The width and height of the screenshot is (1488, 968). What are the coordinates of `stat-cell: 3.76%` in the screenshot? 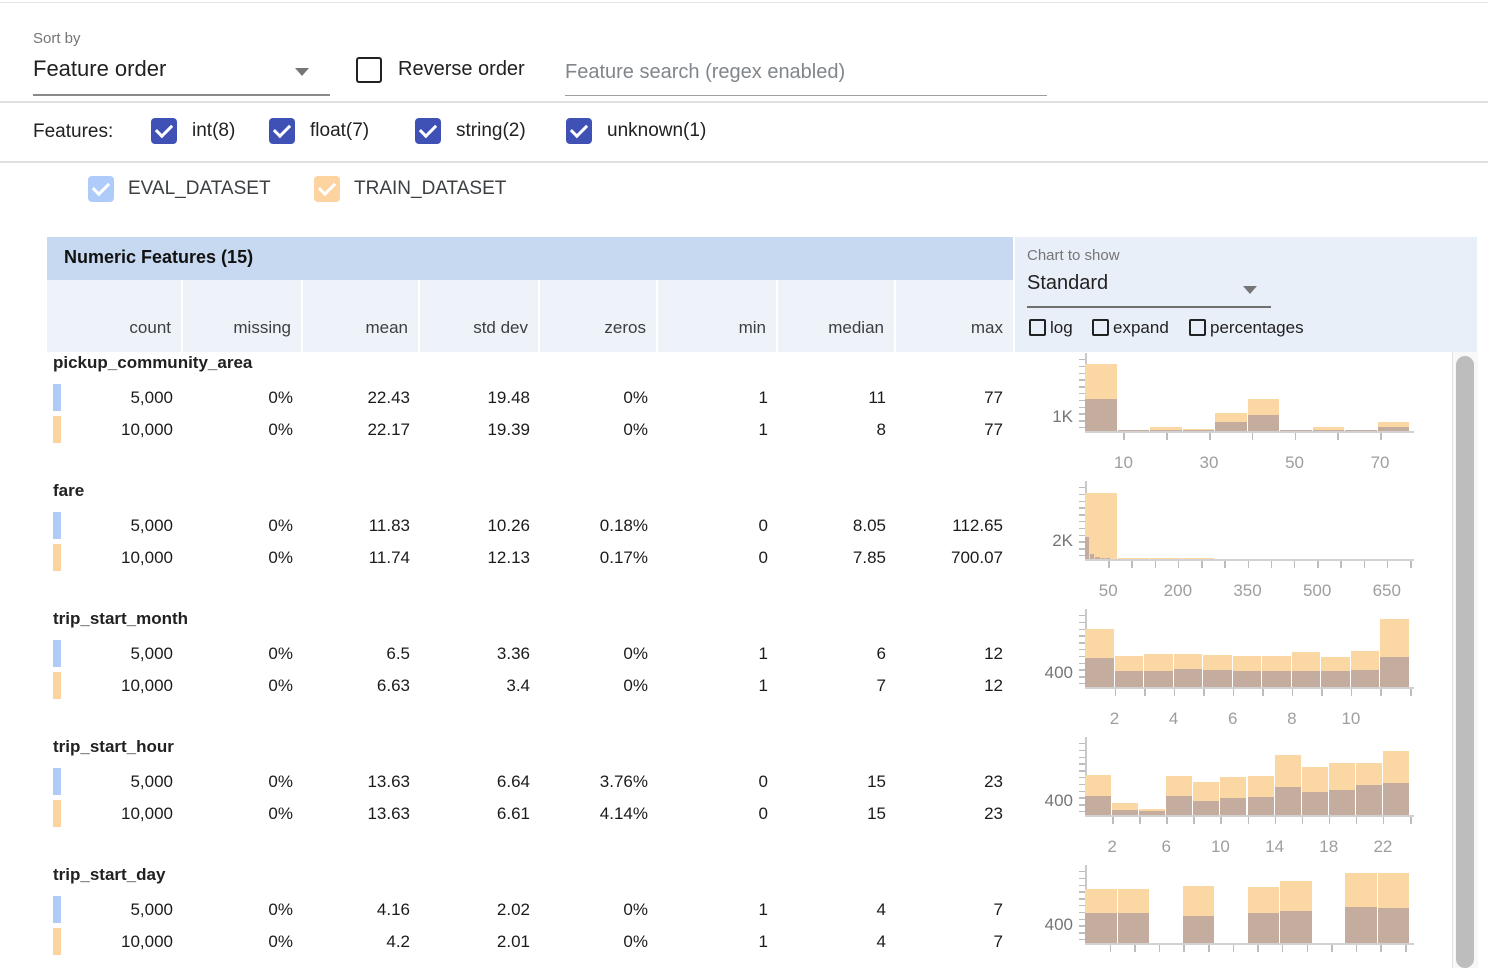 It's located at (623, 781).